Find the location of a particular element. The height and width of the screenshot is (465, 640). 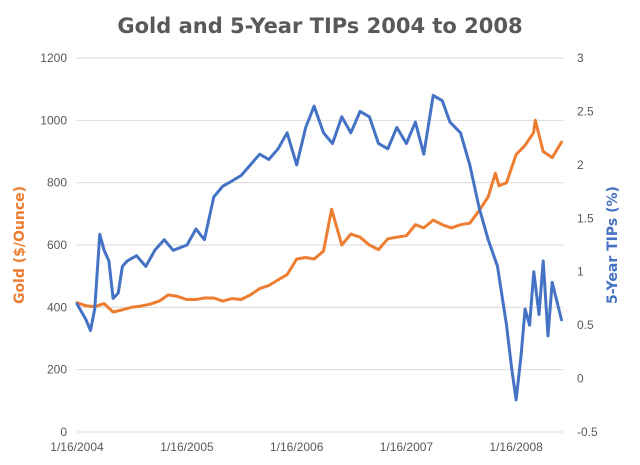

right-axis-ticks: -0.5 0 0.5 1 1.5 2 2.5 3 is located at coordinates (587, 245).